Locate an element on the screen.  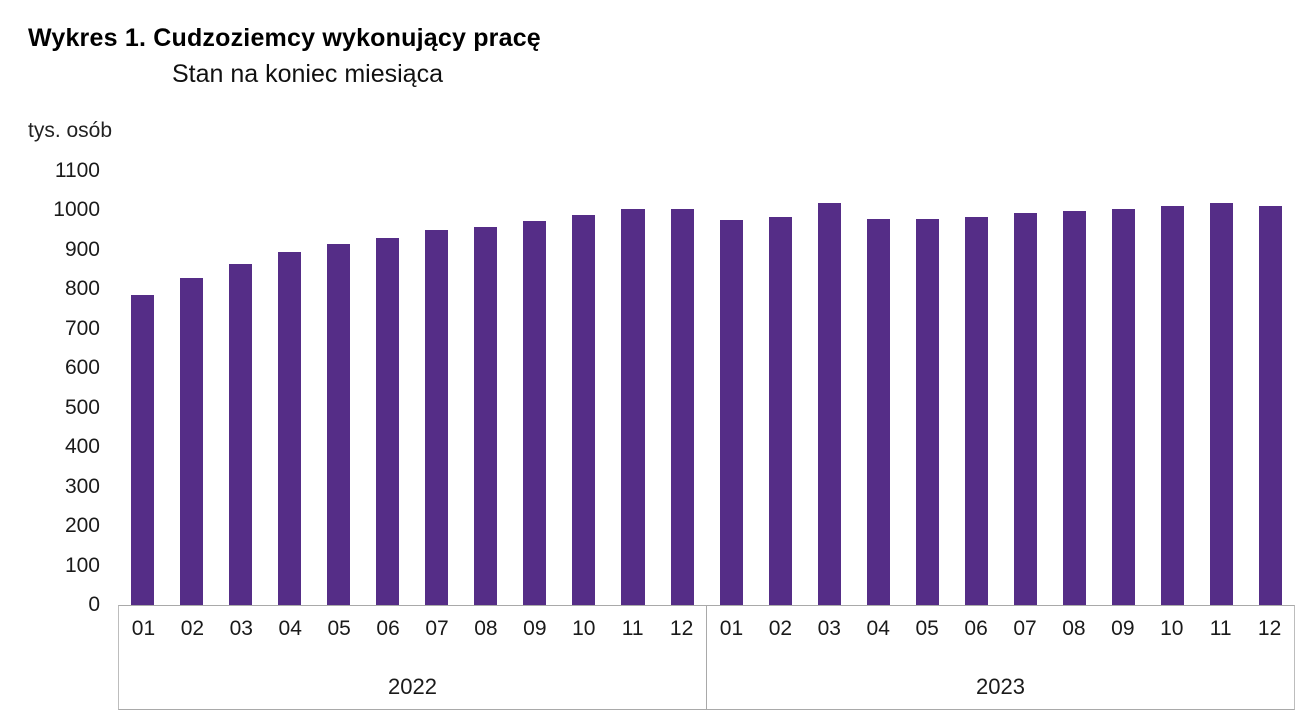
y-tick-label: 0 is located at coordinates (94, 604).